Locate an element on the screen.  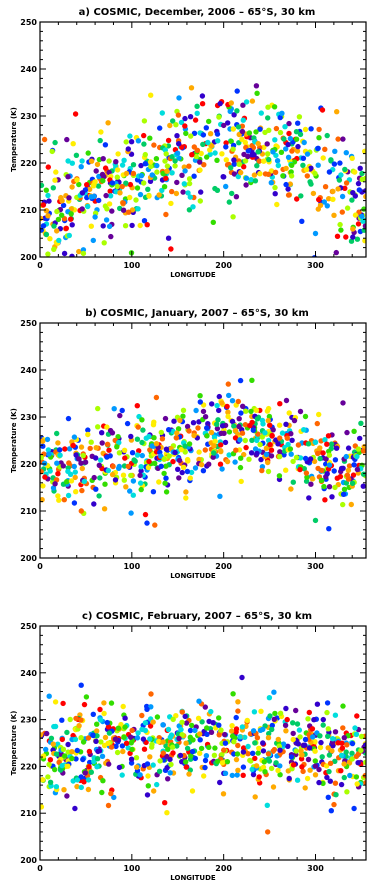
x-tick-label: 100 is located at coordinates (131, 868).